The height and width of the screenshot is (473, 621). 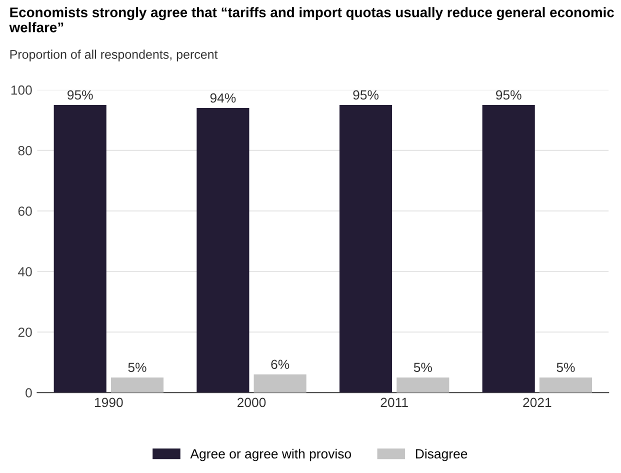 I want to click on y-tick-label: 100, so click(x=21, y=90).